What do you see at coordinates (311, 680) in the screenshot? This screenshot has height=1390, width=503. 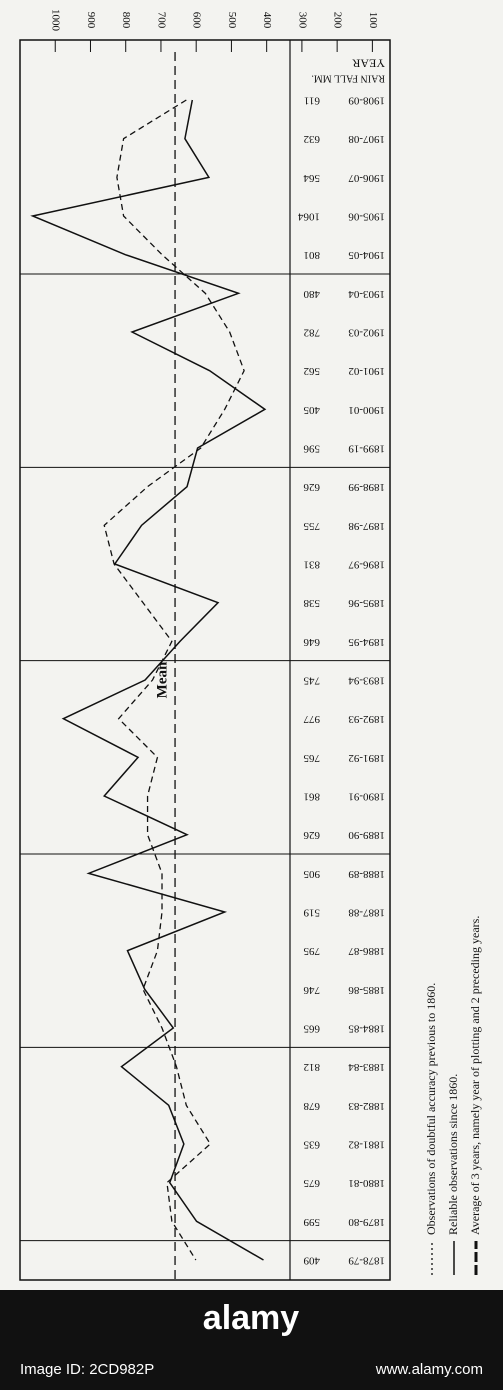 I see `row-value-label: 745` at bounding box center [311, 680].